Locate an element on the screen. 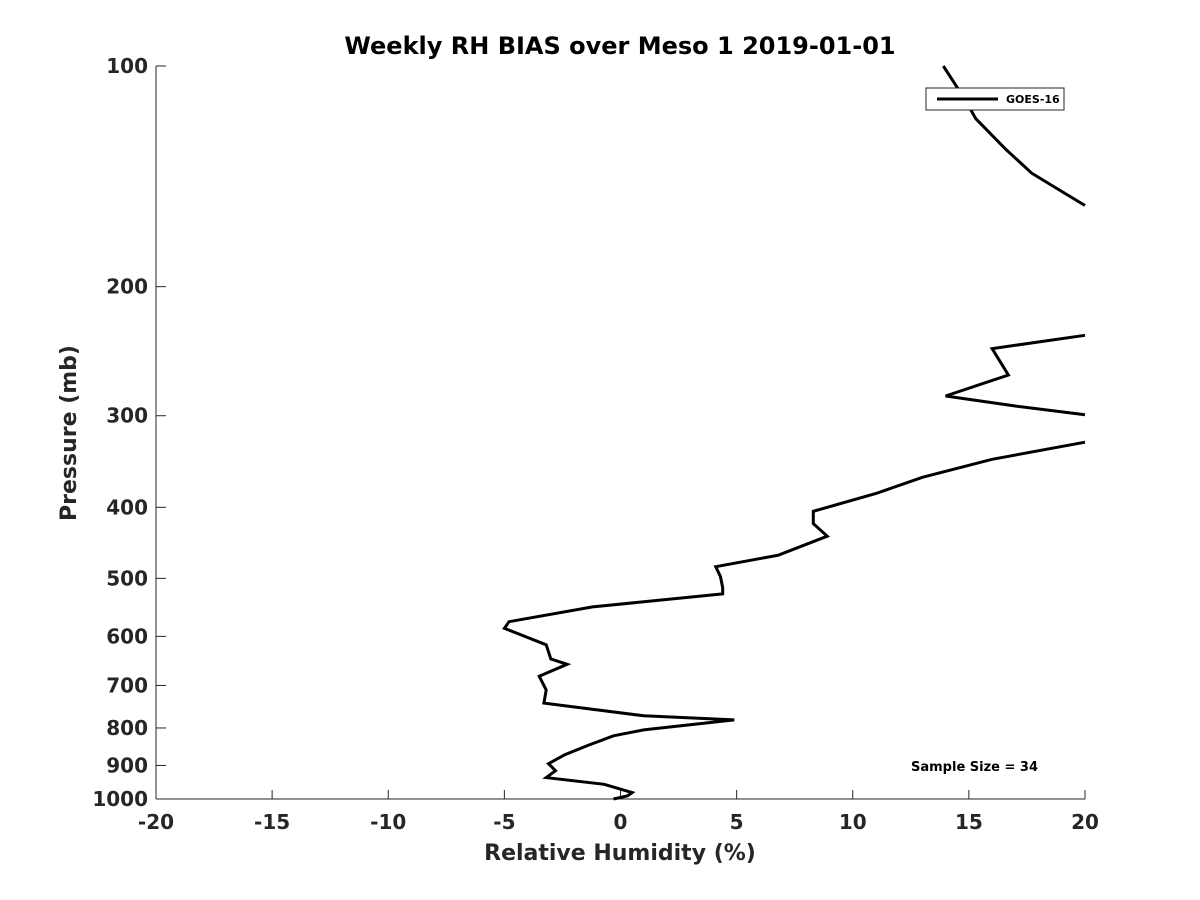 The width and height of the screenshot is (1200, 900). y-tick-label: 400 is located at coordinates (127, 507).